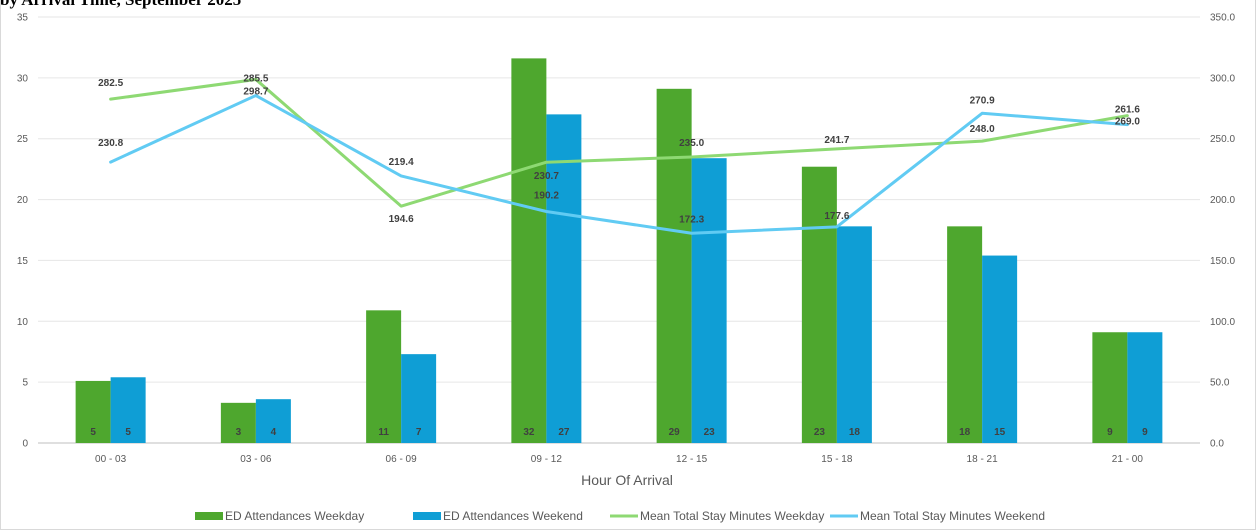 The width and height of the screenshot is (1257, 531). I want to click on bar-data-label: 29, so click(675, 432).